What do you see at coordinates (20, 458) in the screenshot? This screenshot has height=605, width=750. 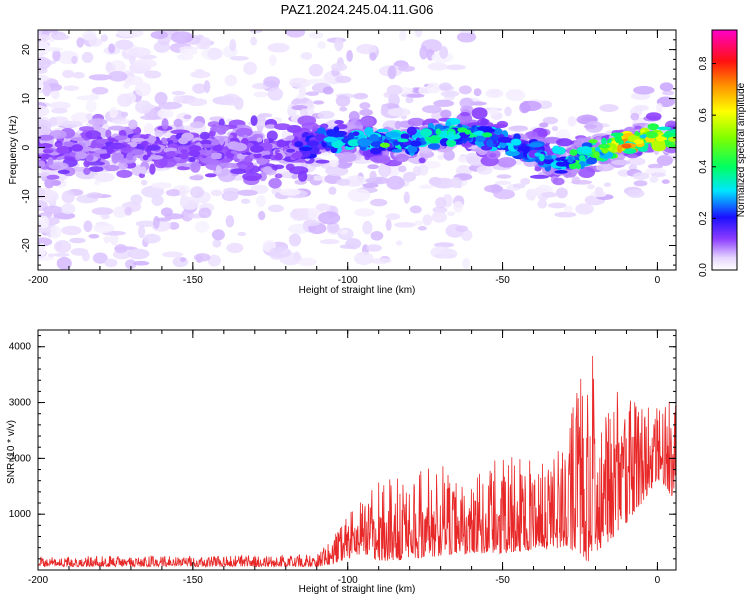 I see `snr-y-tick-label: 2000` at bounding box center [20, 458].